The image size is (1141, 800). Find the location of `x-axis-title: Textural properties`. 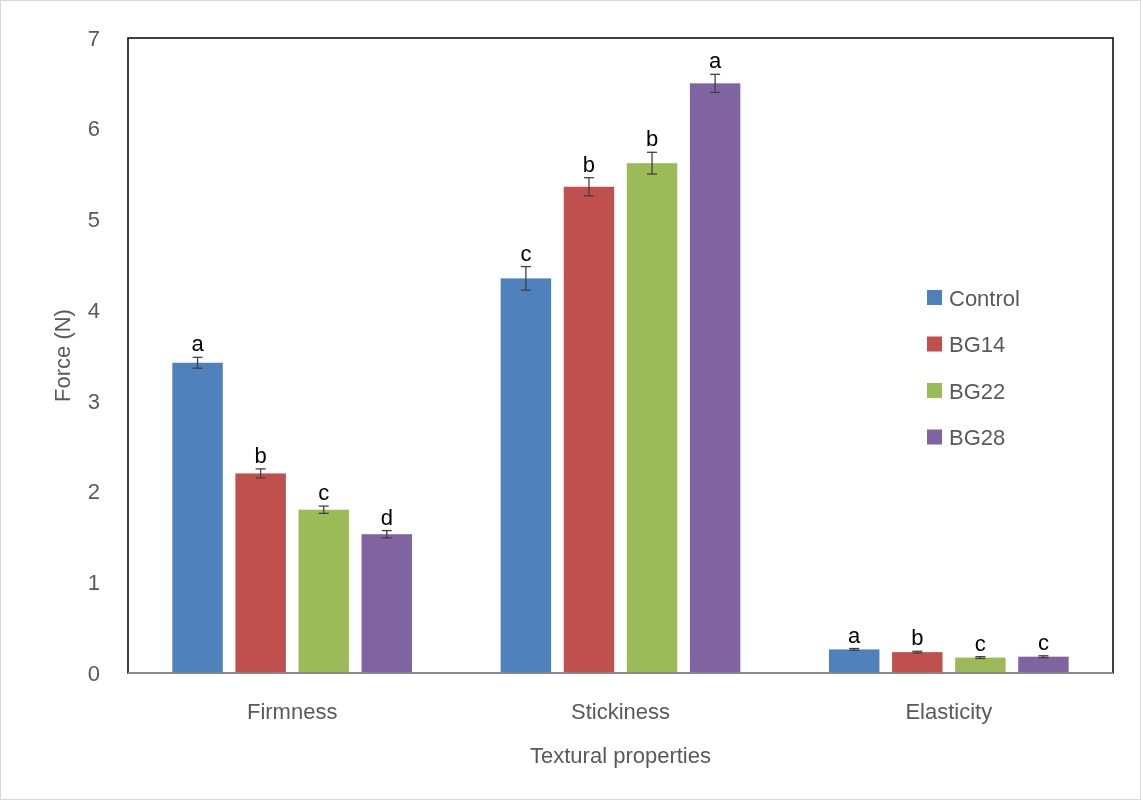

x-axis-title: Textural properties is located at coordinates (620, 755).